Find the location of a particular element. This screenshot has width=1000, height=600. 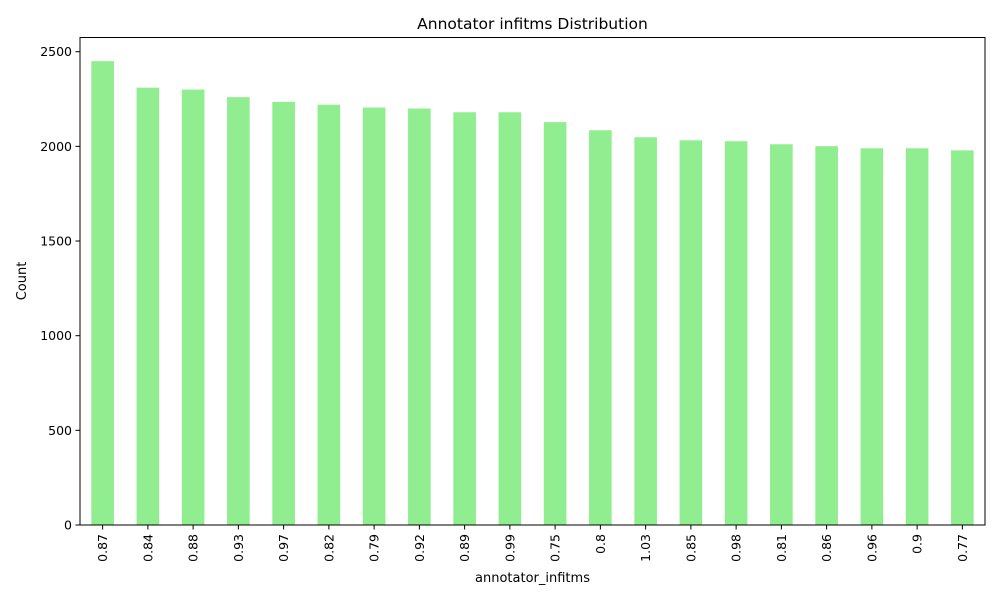

x-tick-label: 0.81 is located at coordinates (781, 548).